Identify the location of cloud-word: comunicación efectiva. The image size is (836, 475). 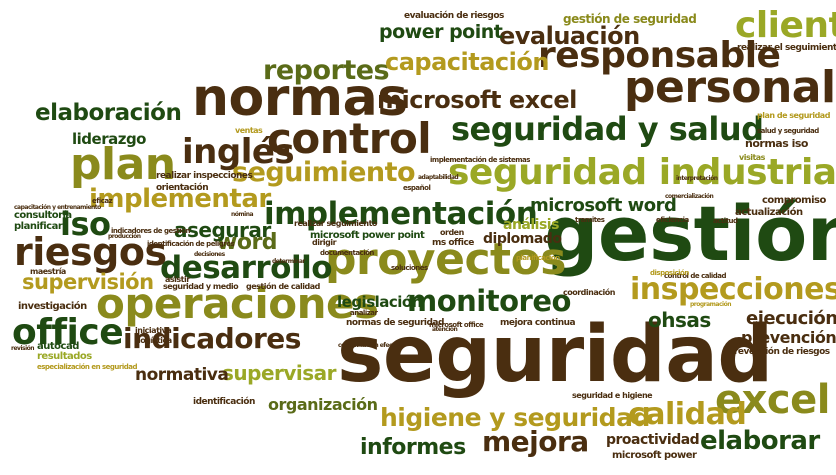
(370, 345).